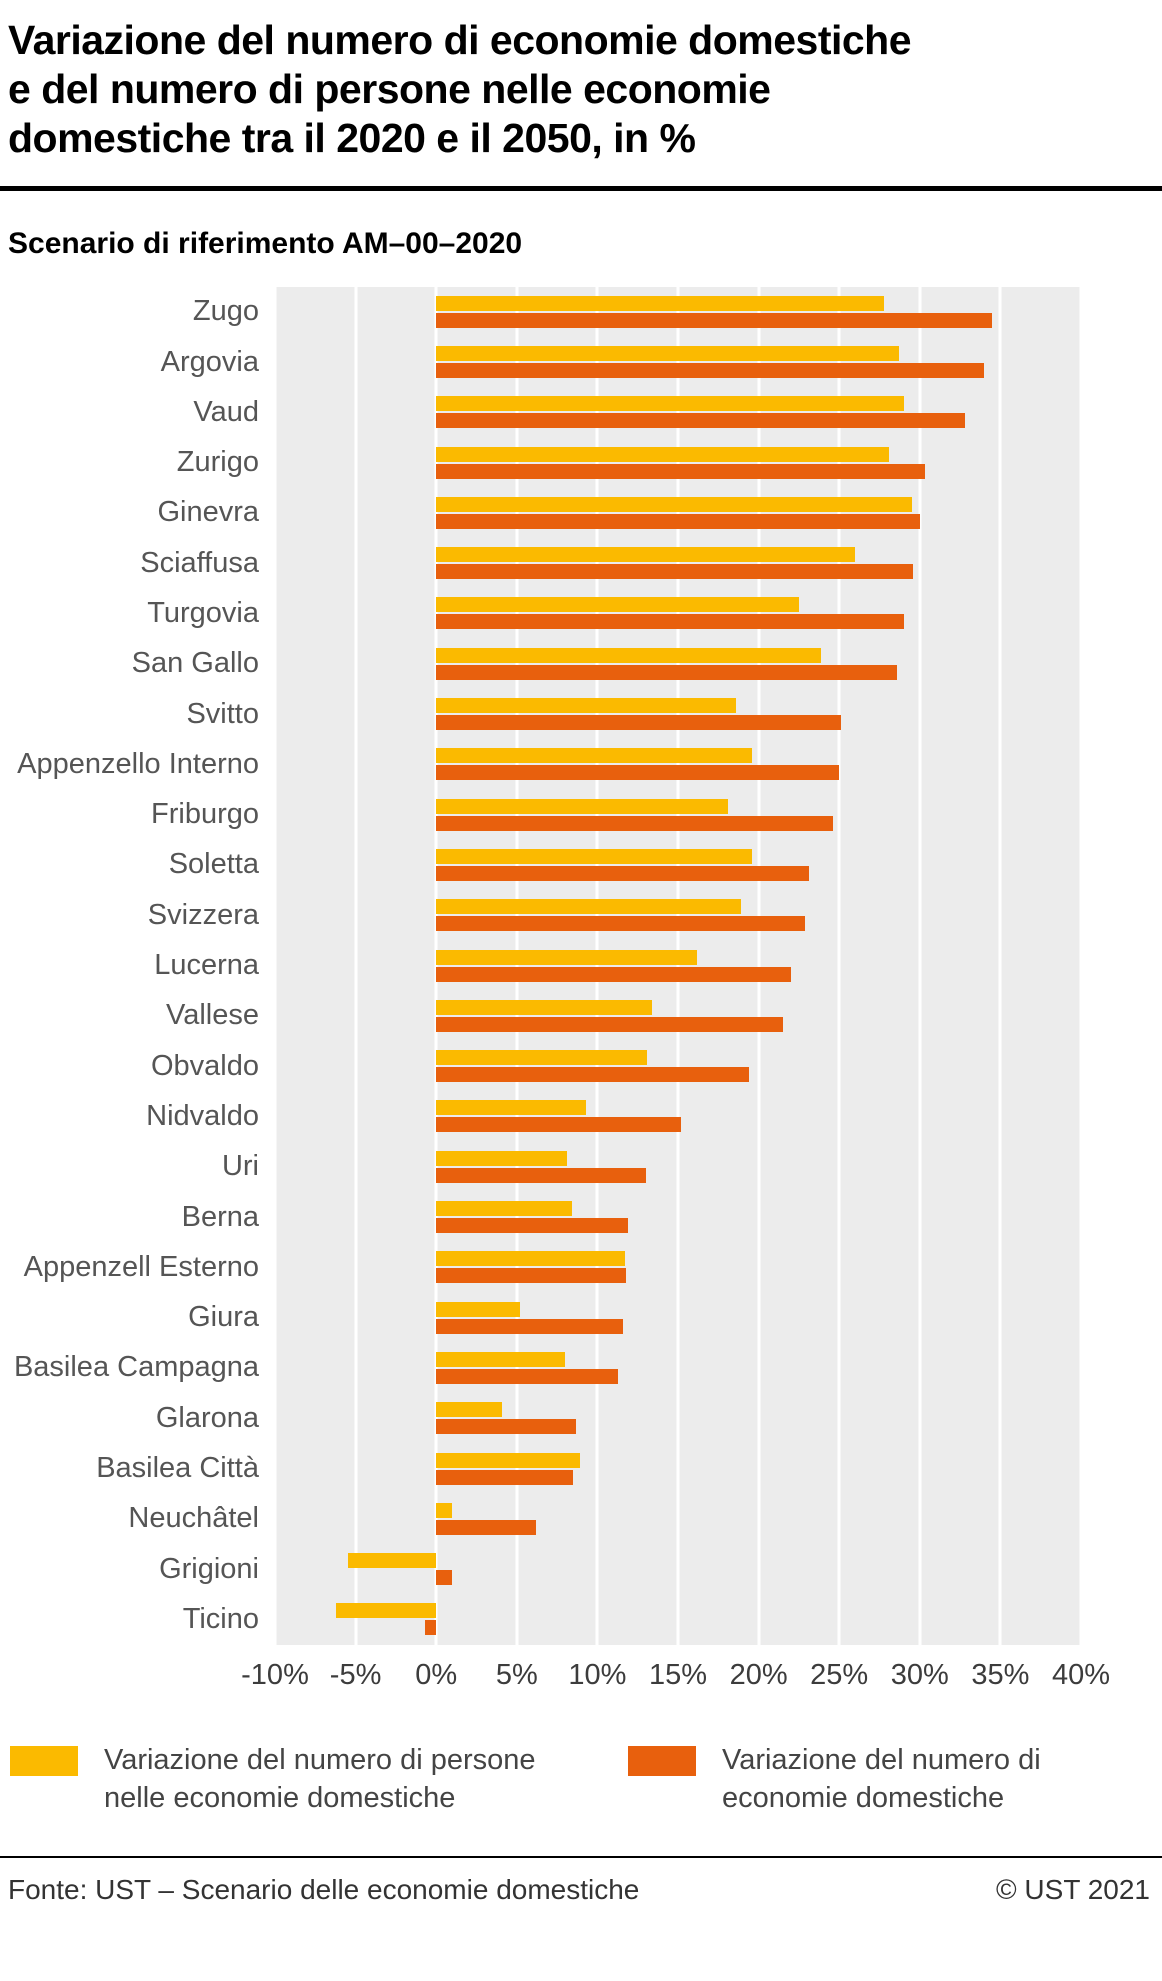 This screenshot has width=1162, height=1981. Describe the element at coordinates (226, 411) in the screenshot. I see `category-label: Vaud` at that location.